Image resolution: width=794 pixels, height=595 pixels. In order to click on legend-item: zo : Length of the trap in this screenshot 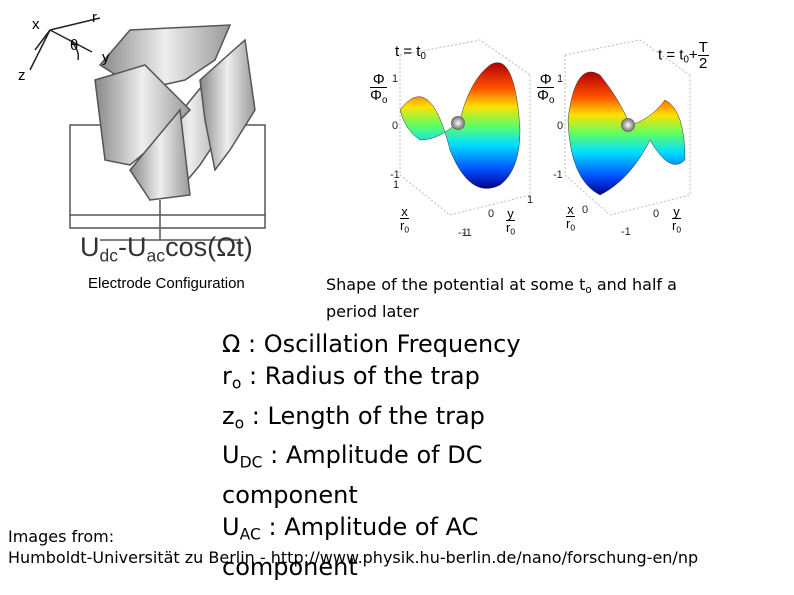, I will do `click(387, 420)`.